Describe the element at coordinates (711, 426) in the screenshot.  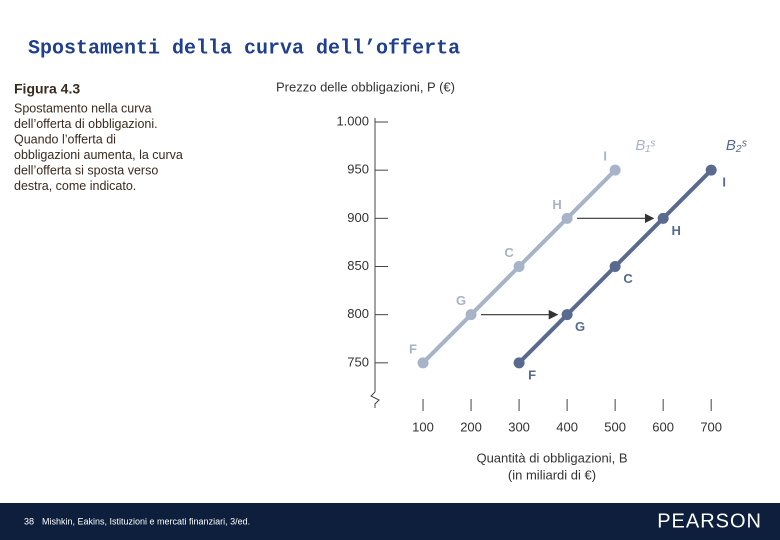
I see `x-tick-label: 700` at that location.